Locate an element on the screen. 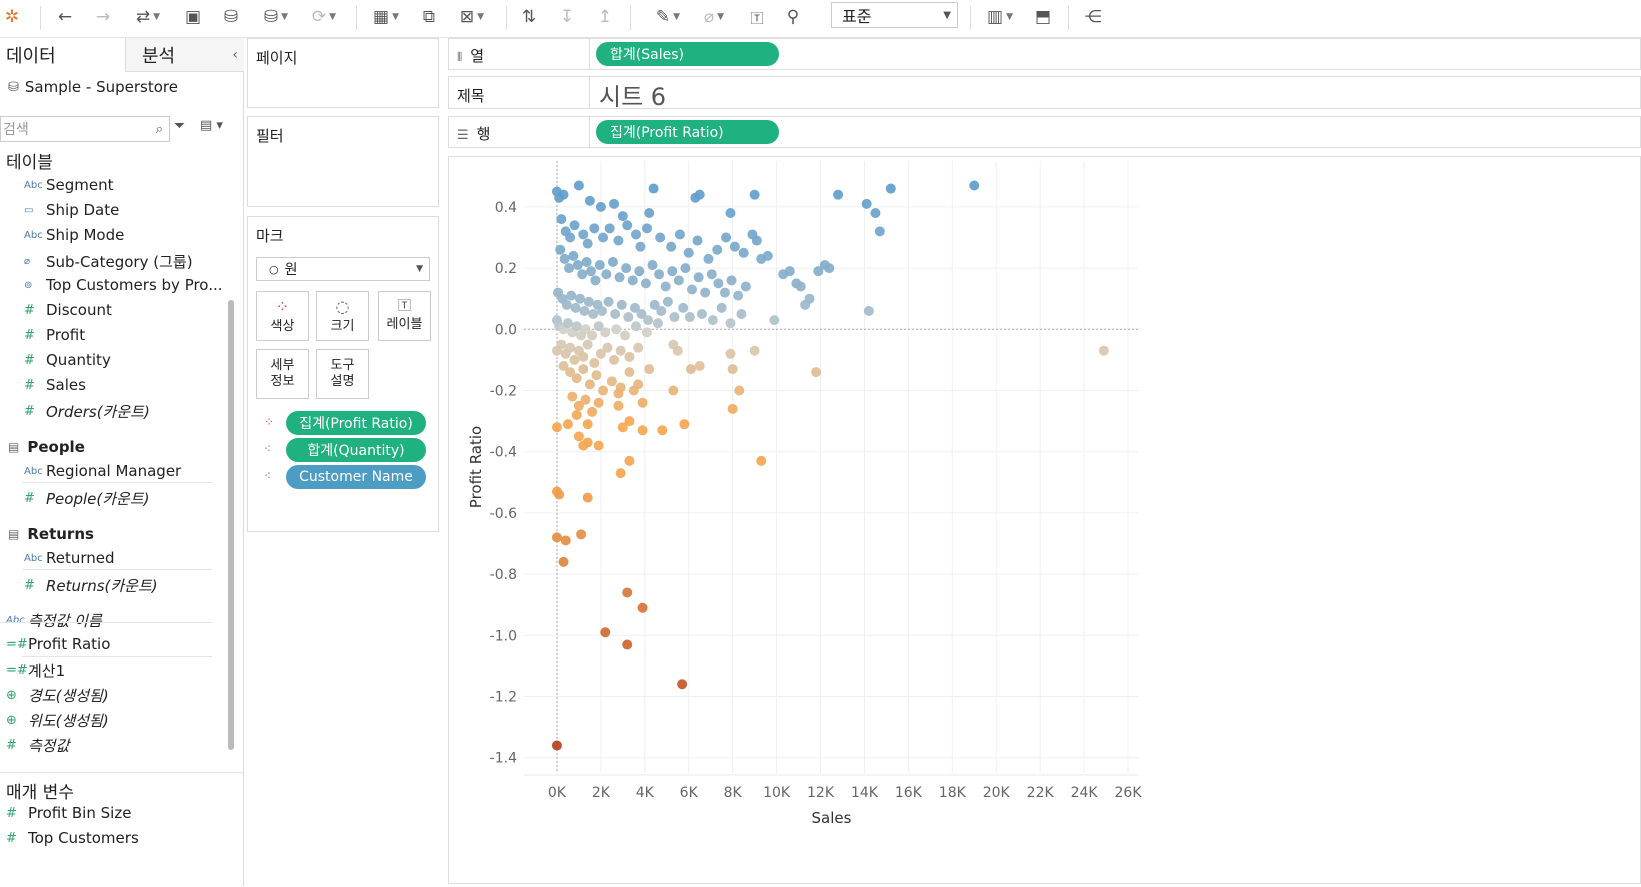 The height and width of the screenshot is (887, 1641). data-pane-scrollbar is located at coordinates (231, 525).